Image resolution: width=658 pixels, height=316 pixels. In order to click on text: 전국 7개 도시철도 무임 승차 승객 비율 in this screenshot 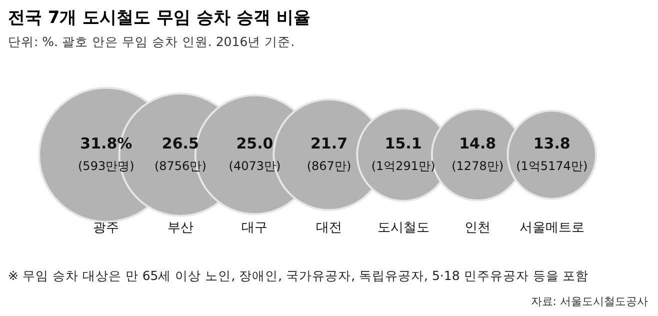, I will do `click(159, 18)`.